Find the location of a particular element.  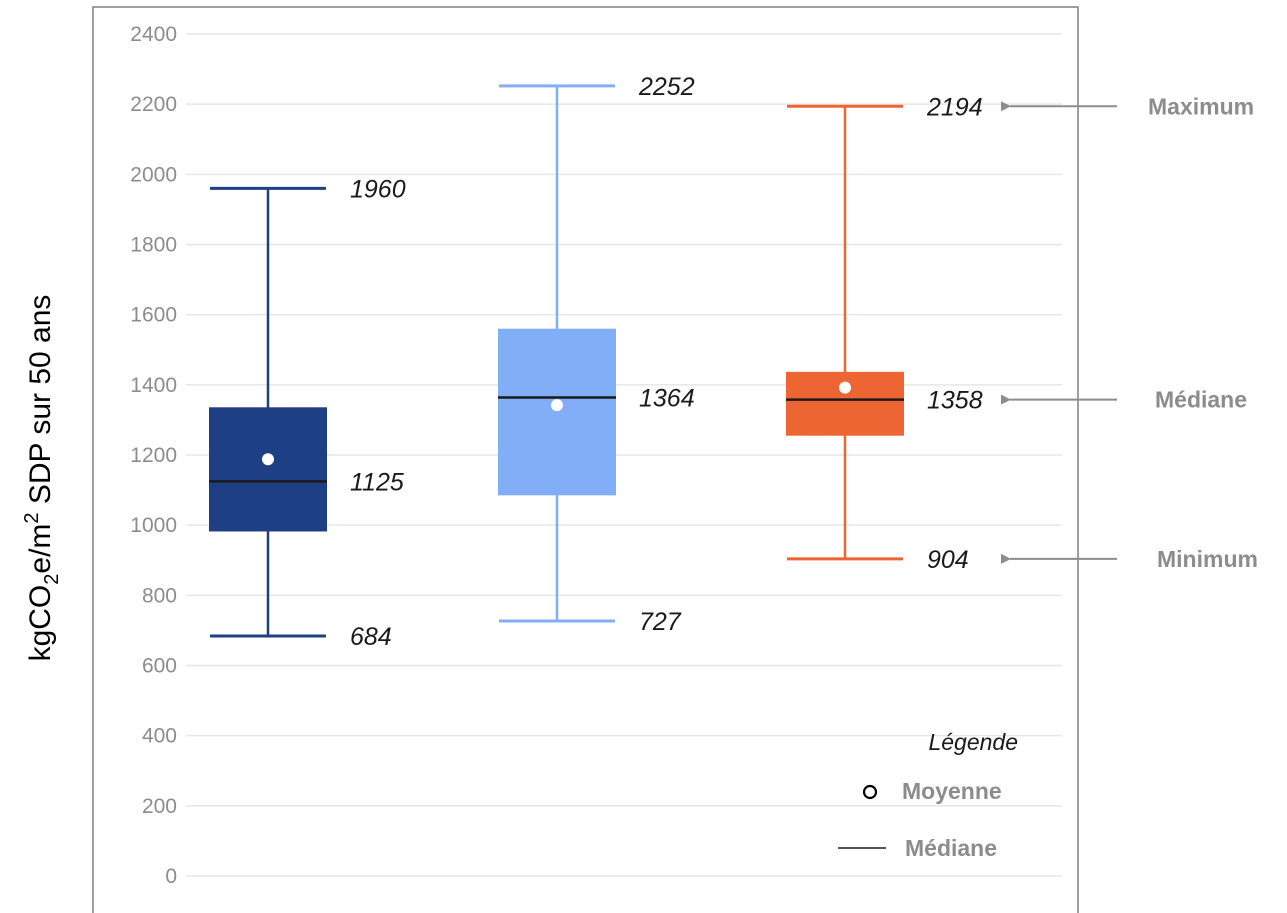

median-value-label: 1125 is located at coordinates (377, 482).